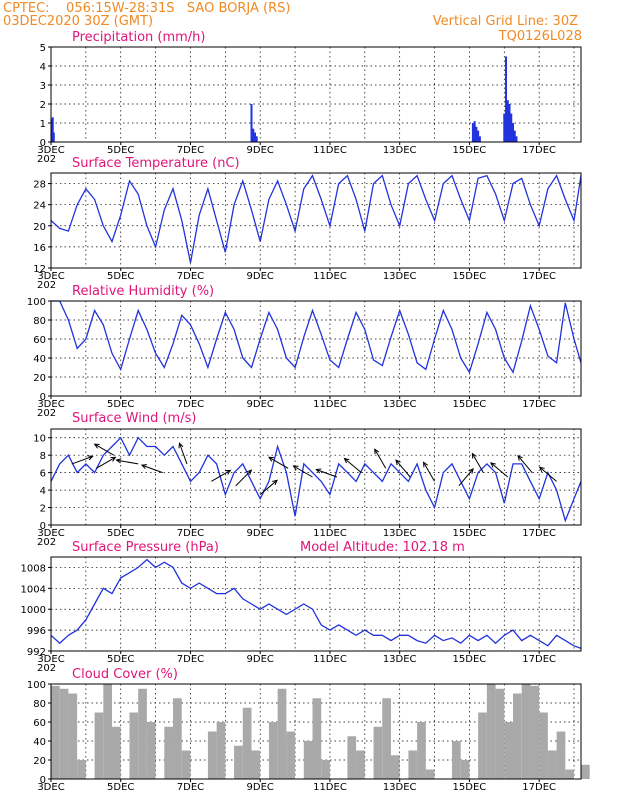  Describe the element at coordinates (316, 337) in the screenshot. I see `rh-series-line` at that location.